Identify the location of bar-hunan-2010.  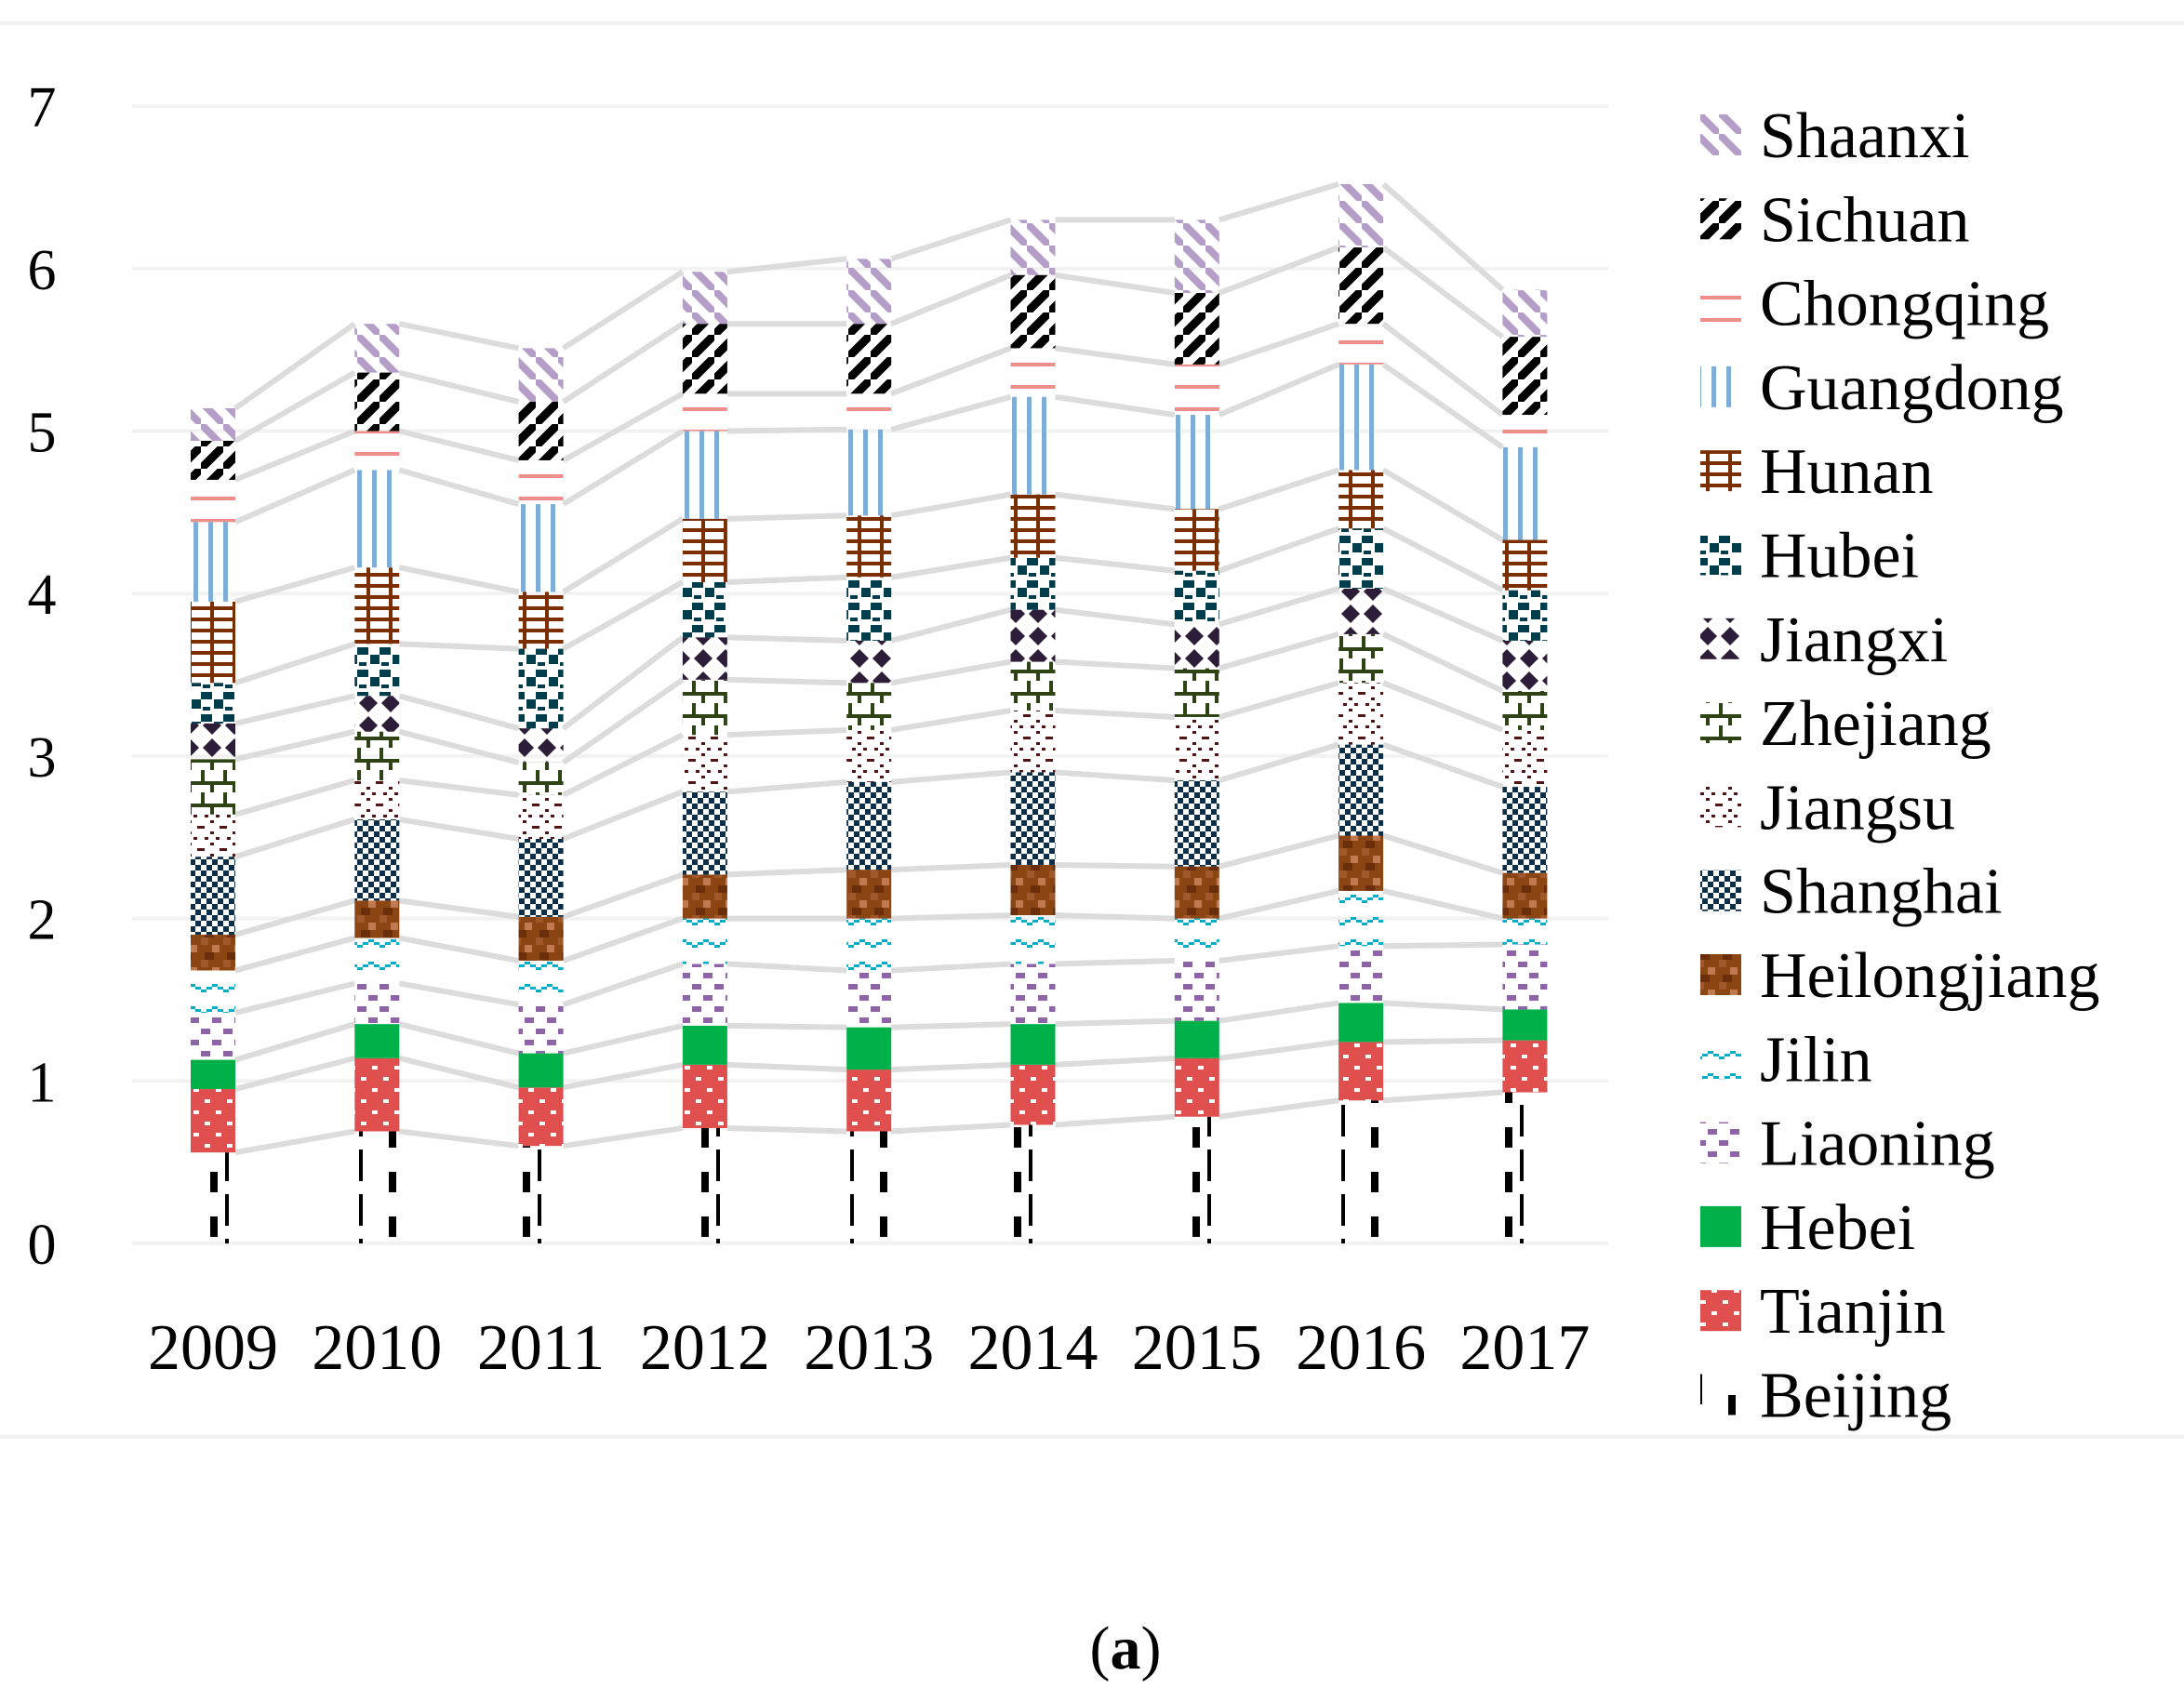
(377, 606).